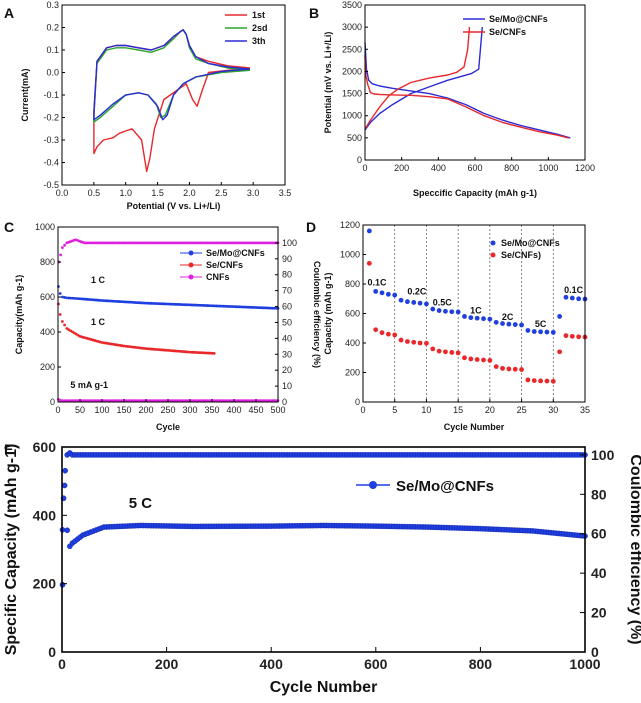  What do you see at coordinates (443, 302) in the screenshot?
I see `rate-label: 0.5C` at bounding box center [443, 302].